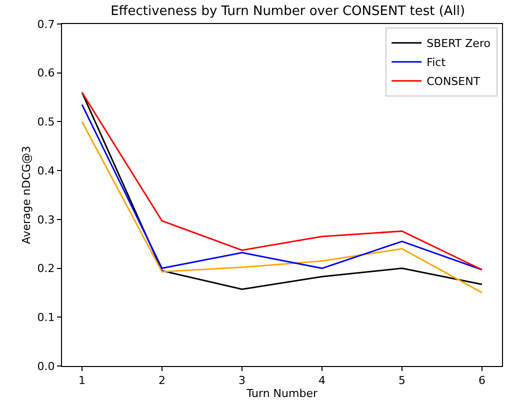  I want to click on legend-label: SBERT Zero, so click(458, 43).